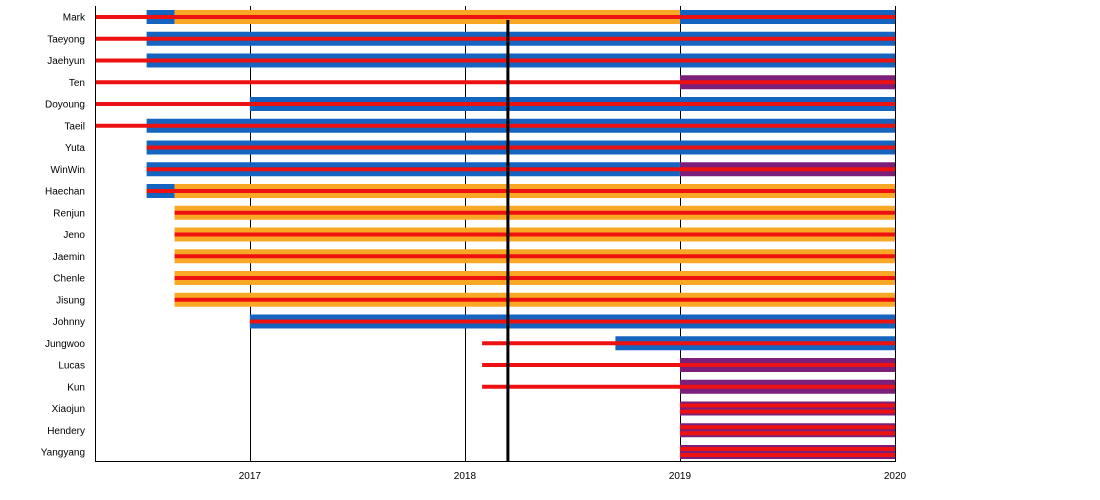  Describe the element at coordinates (68, 409) in the screenshot. I see `member-label-xiaojun: Xiaojun` at that location.